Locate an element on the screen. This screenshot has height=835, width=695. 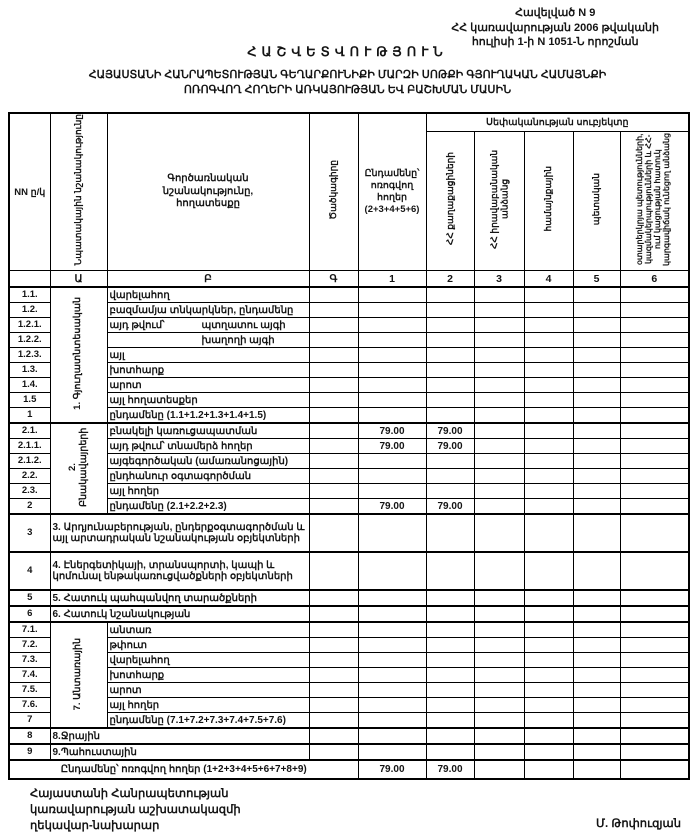
land-type-label: 5. Հատուկ պահպանվող տարածքների is located at coordinates (179, 598).